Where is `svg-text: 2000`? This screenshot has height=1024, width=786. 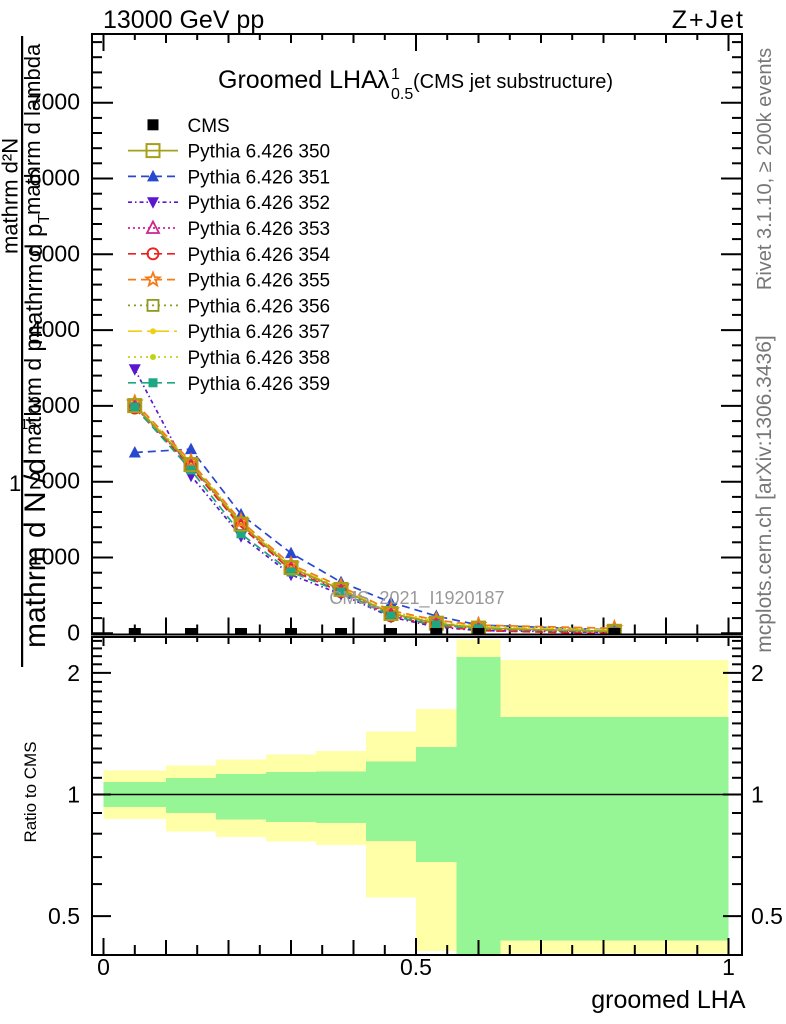 svg-text: 2000 is located at coordinates (54, 481).